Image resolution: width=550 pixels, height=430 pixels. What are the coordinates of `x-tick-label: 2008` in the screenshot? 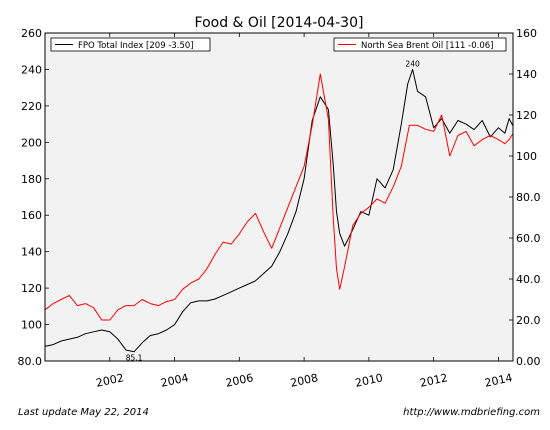 It's located at (304, 380).